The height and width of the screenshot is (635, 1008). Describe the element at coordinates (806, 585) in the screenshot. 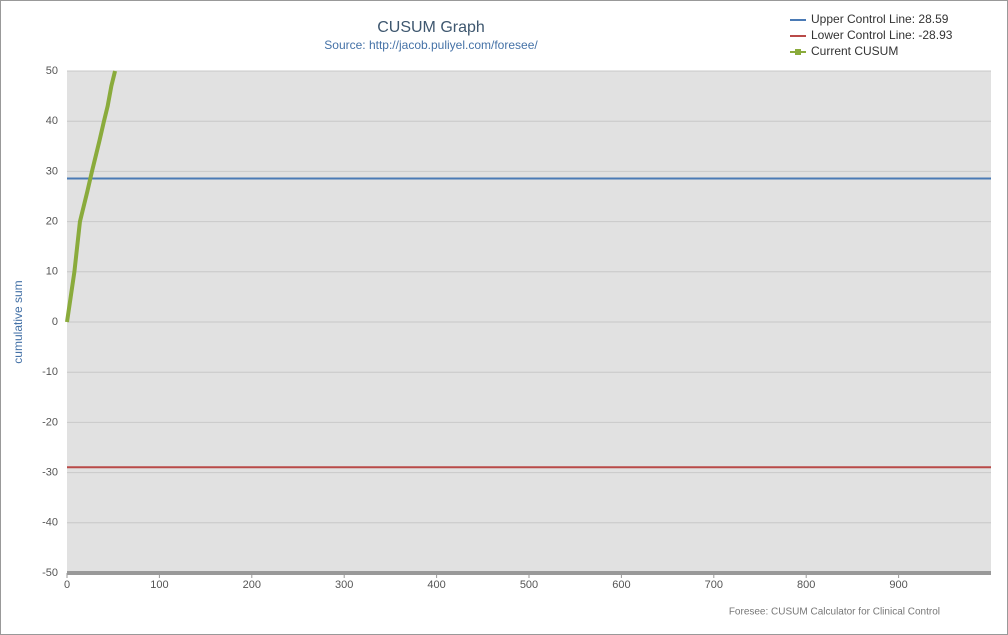

I see `x-tick-label: 800` at that location.